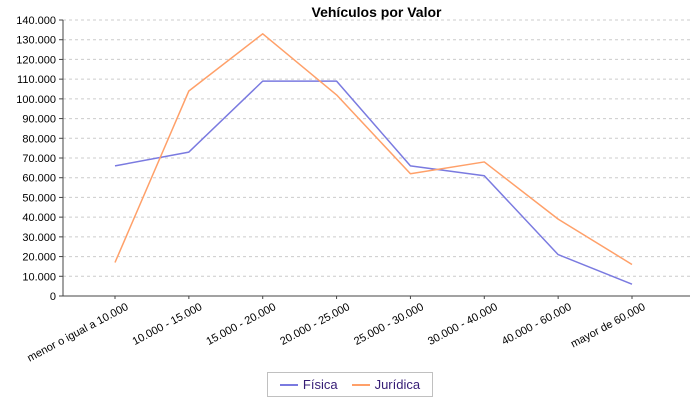  I want to click on x-axis-label: menor o igual a 10.000, so click(77, 332).